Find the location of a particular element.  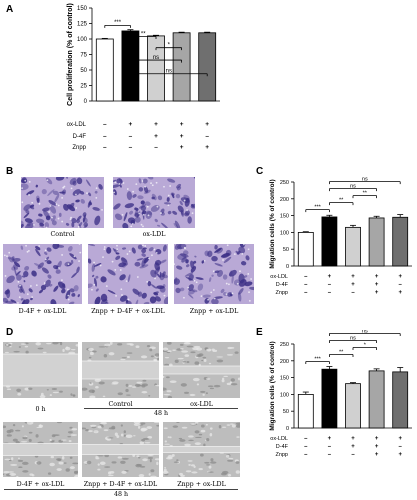

y-tick-label: 50 is located at coordinates (286, 250).